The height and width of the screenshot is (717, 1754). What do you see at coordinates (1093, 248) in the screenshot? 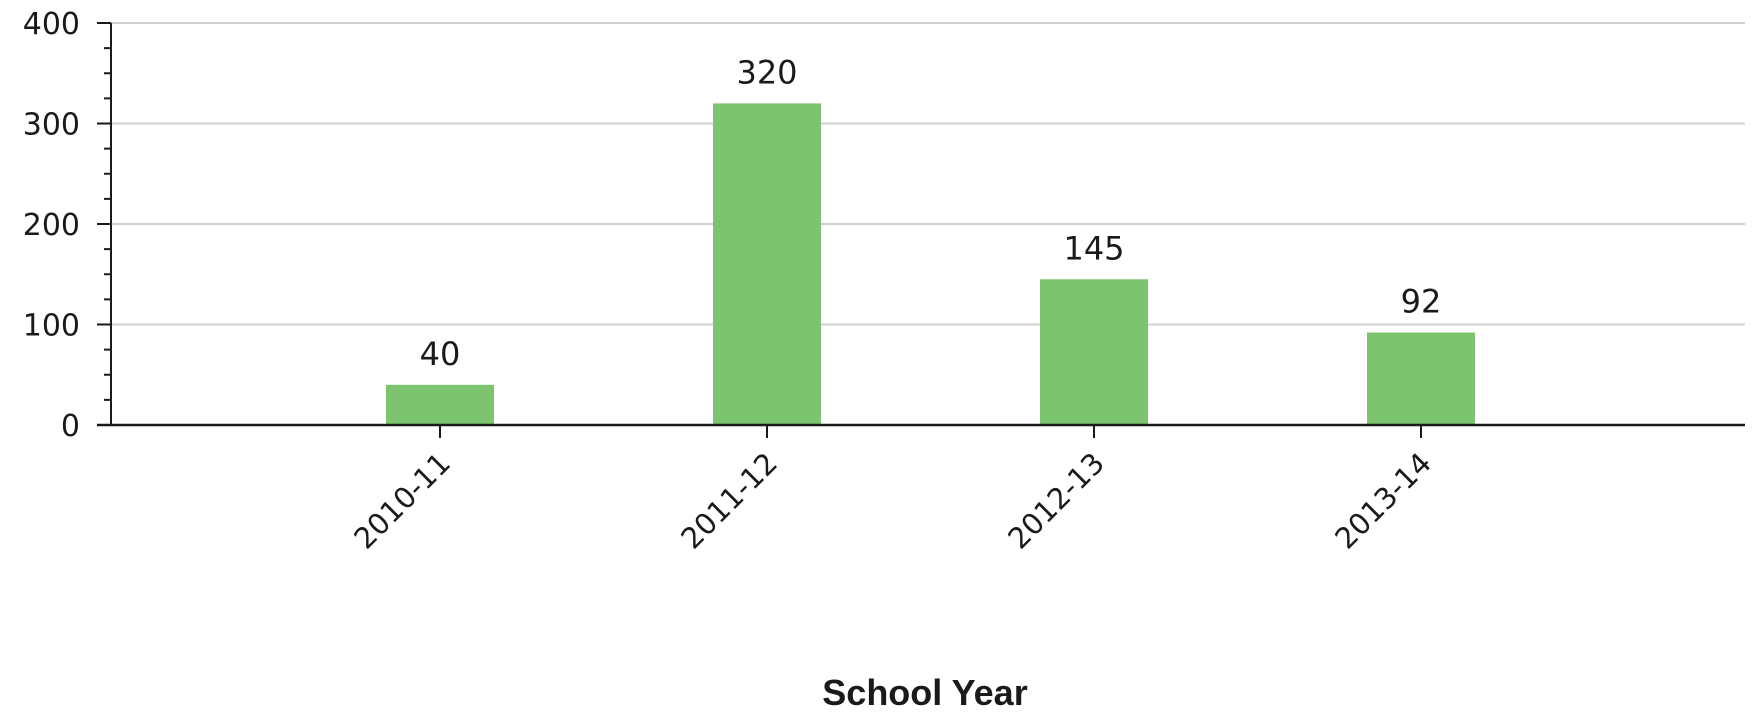
I see `data-label: 145` at bounding box center [1093, 248].